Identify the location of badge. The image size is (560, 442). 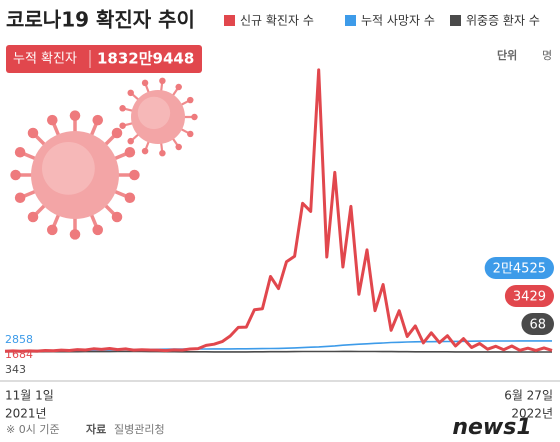
(104, 59).